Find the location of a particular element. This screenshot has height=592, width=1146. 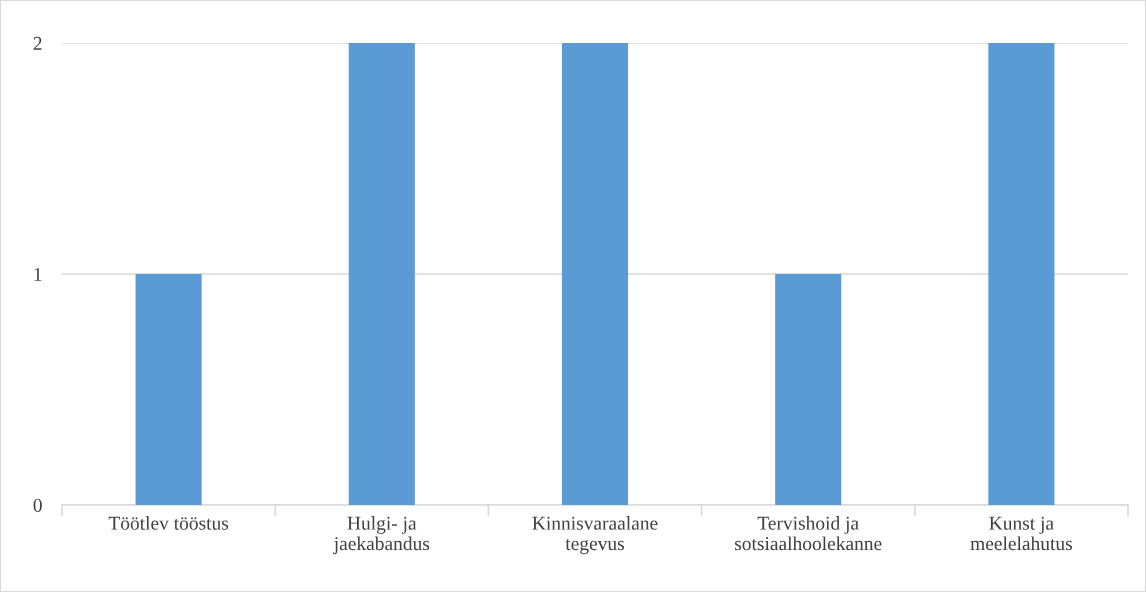

y-tick-label: 1 is located at coordinates (38, 274).